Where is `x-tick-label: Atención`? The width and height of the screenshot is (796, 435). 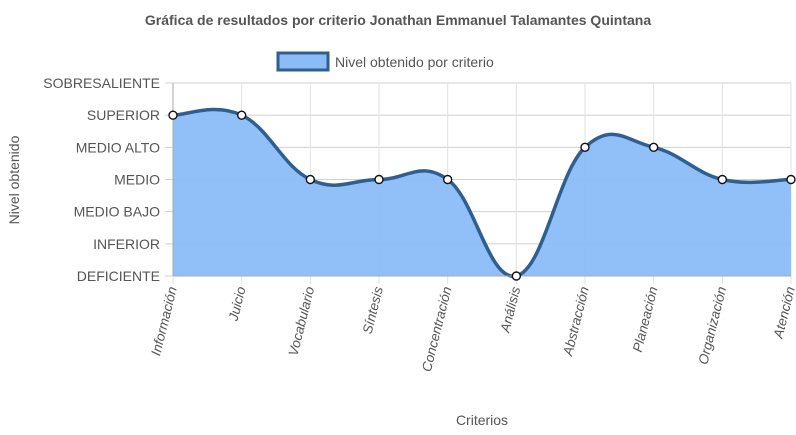
x-tick-label: Atención is located at coordinates (783, 313).